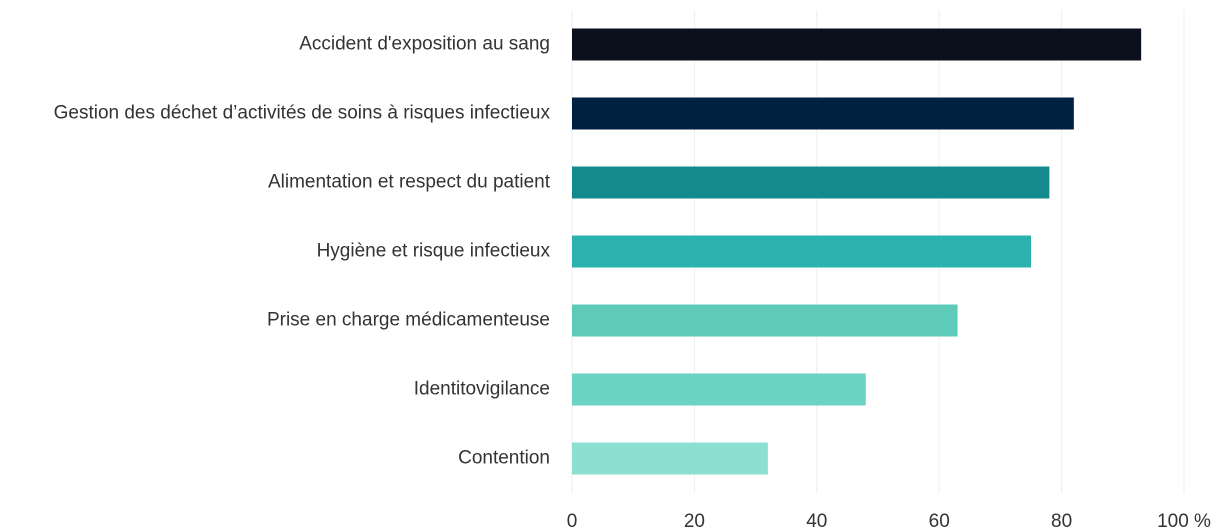 The height and width of the screenshot is (532, 1227). What do you see at coordinates (408, 320) in the screenshot?
I see `y-tick-label: Prise en charge médicamenteuse` at bounding box center [408, 320].